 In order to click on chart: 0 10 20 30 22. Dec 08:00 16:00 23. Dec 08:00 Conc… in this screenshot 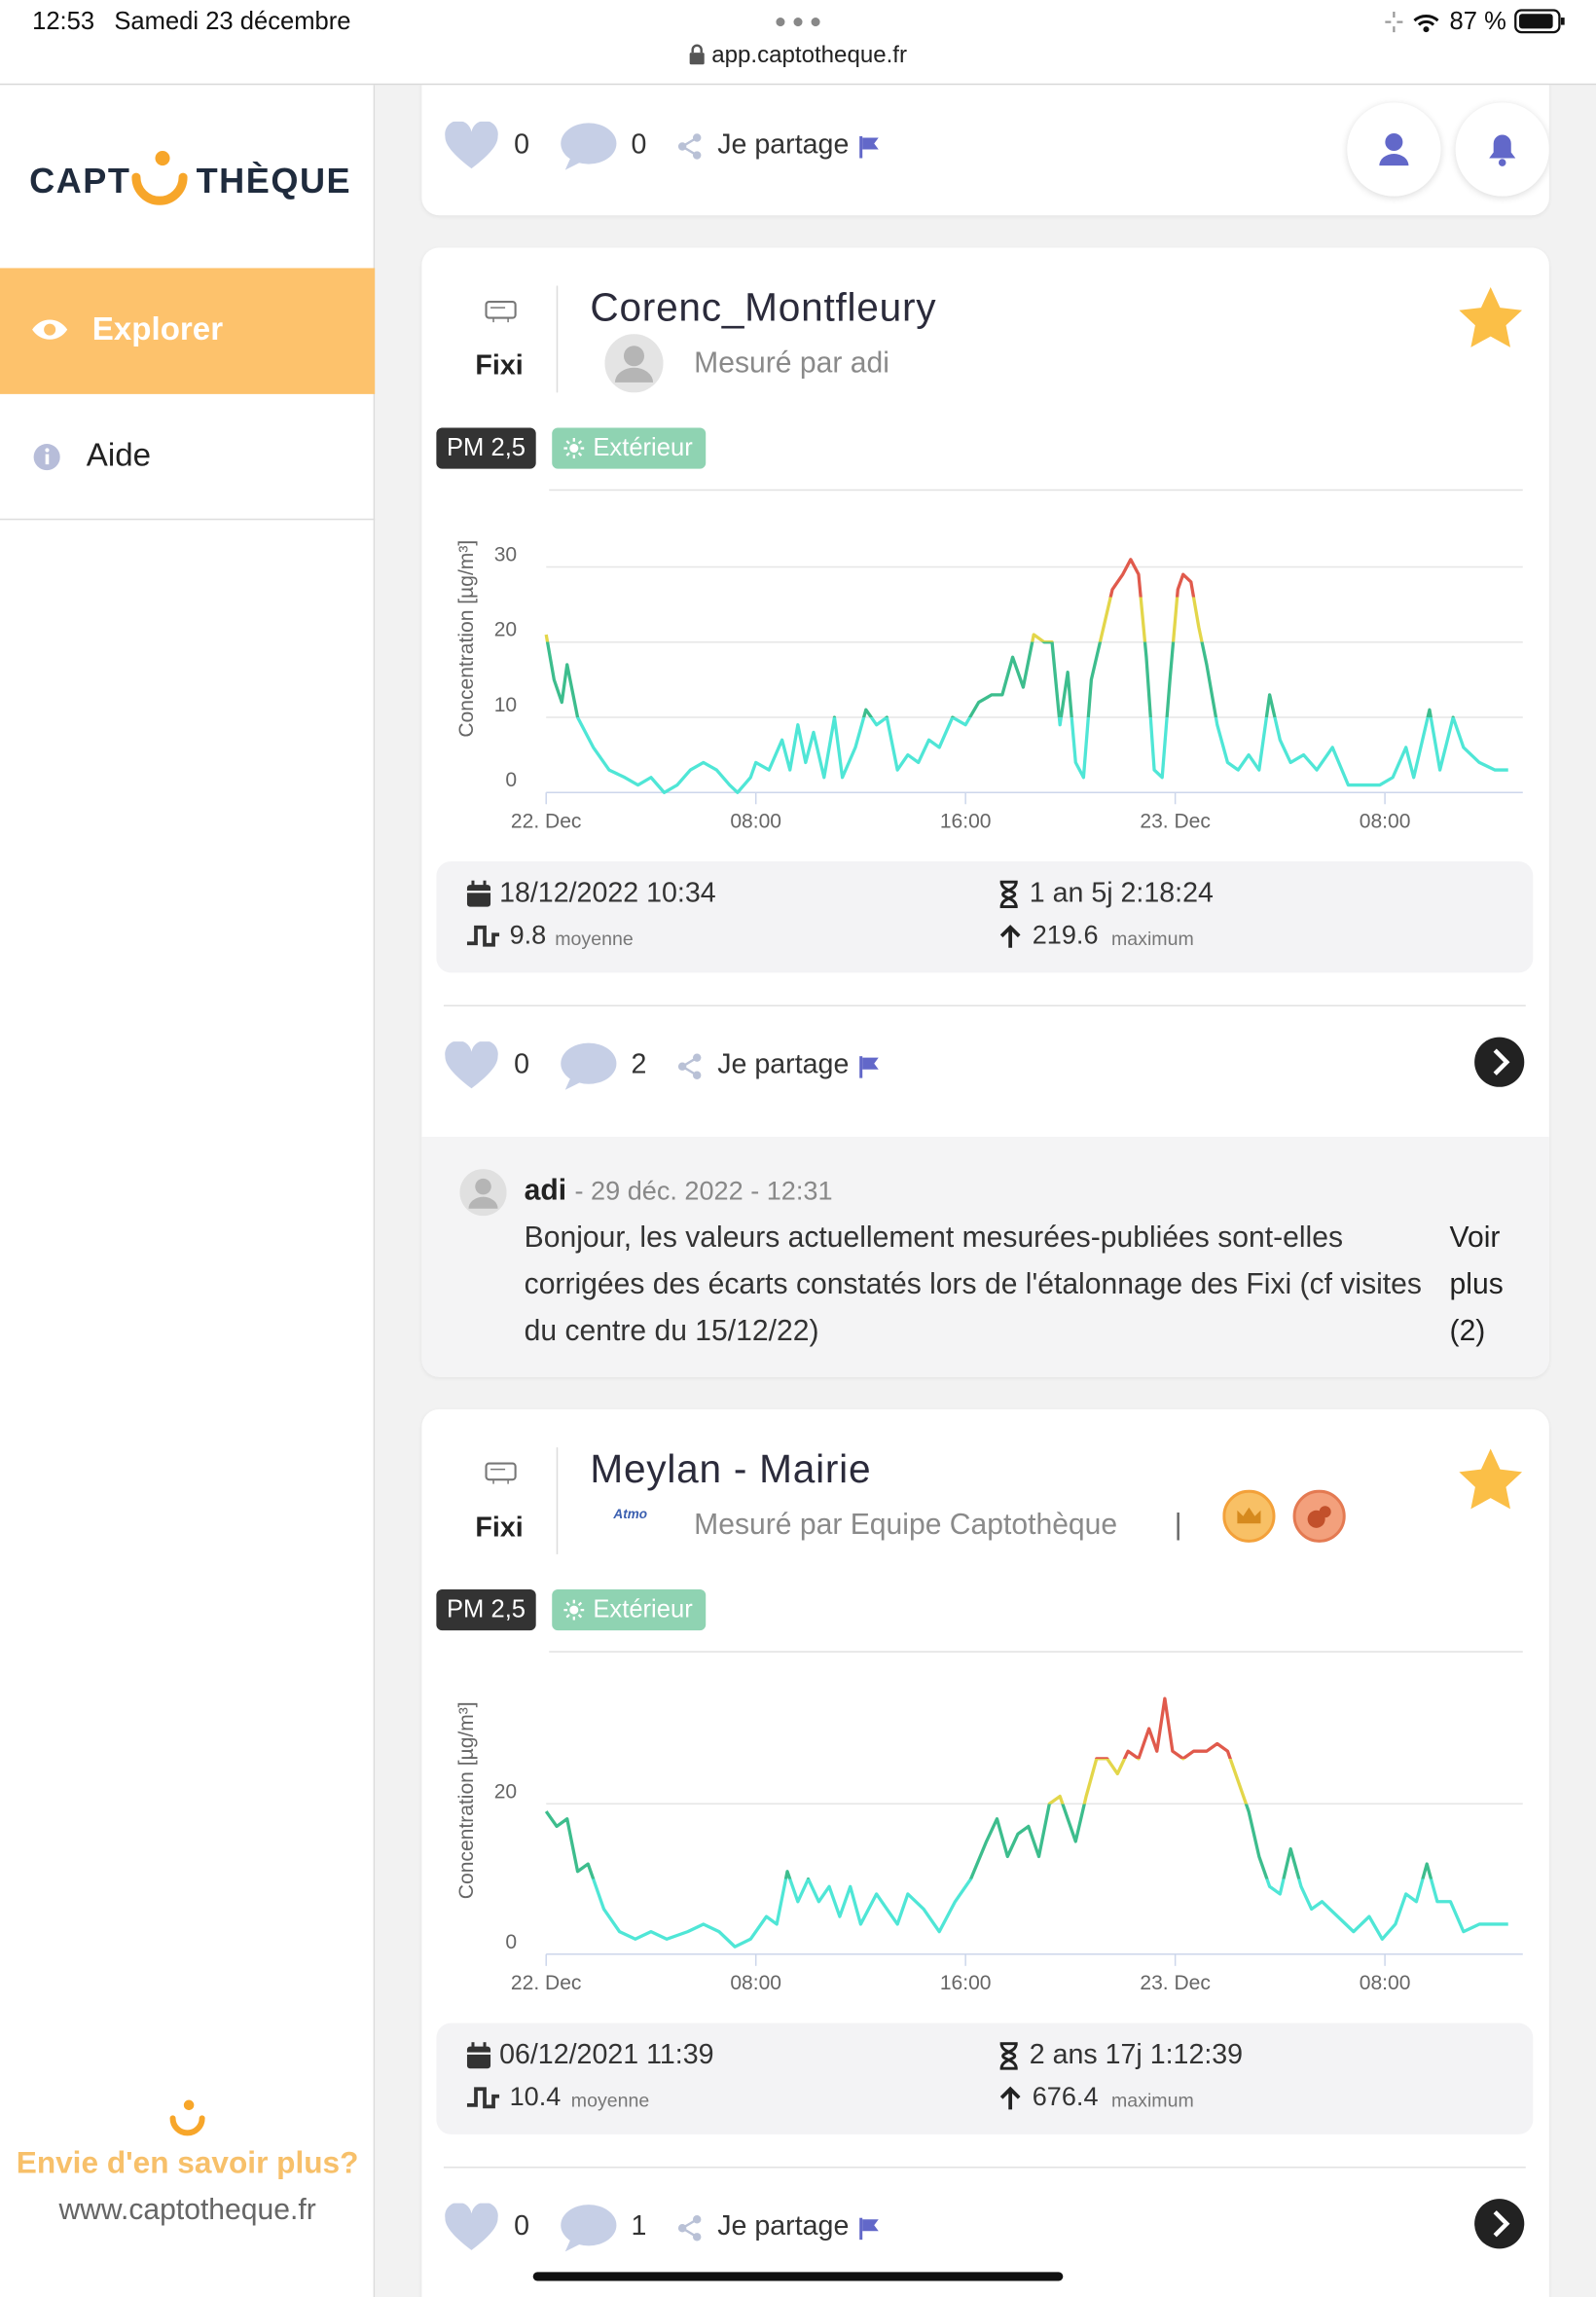, I will do `click(989, 686)`.